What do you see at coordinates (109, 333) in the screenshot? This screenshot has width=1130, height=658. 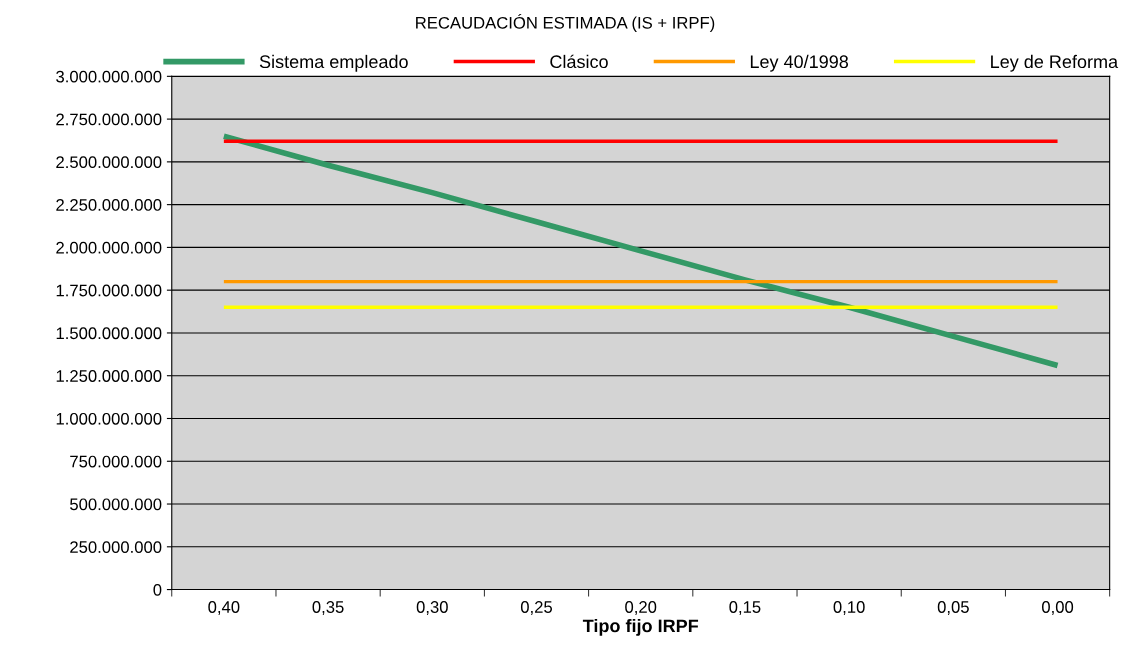 I see `y-tick-label: 1.500.000.000` at bounding box center [109, 333].